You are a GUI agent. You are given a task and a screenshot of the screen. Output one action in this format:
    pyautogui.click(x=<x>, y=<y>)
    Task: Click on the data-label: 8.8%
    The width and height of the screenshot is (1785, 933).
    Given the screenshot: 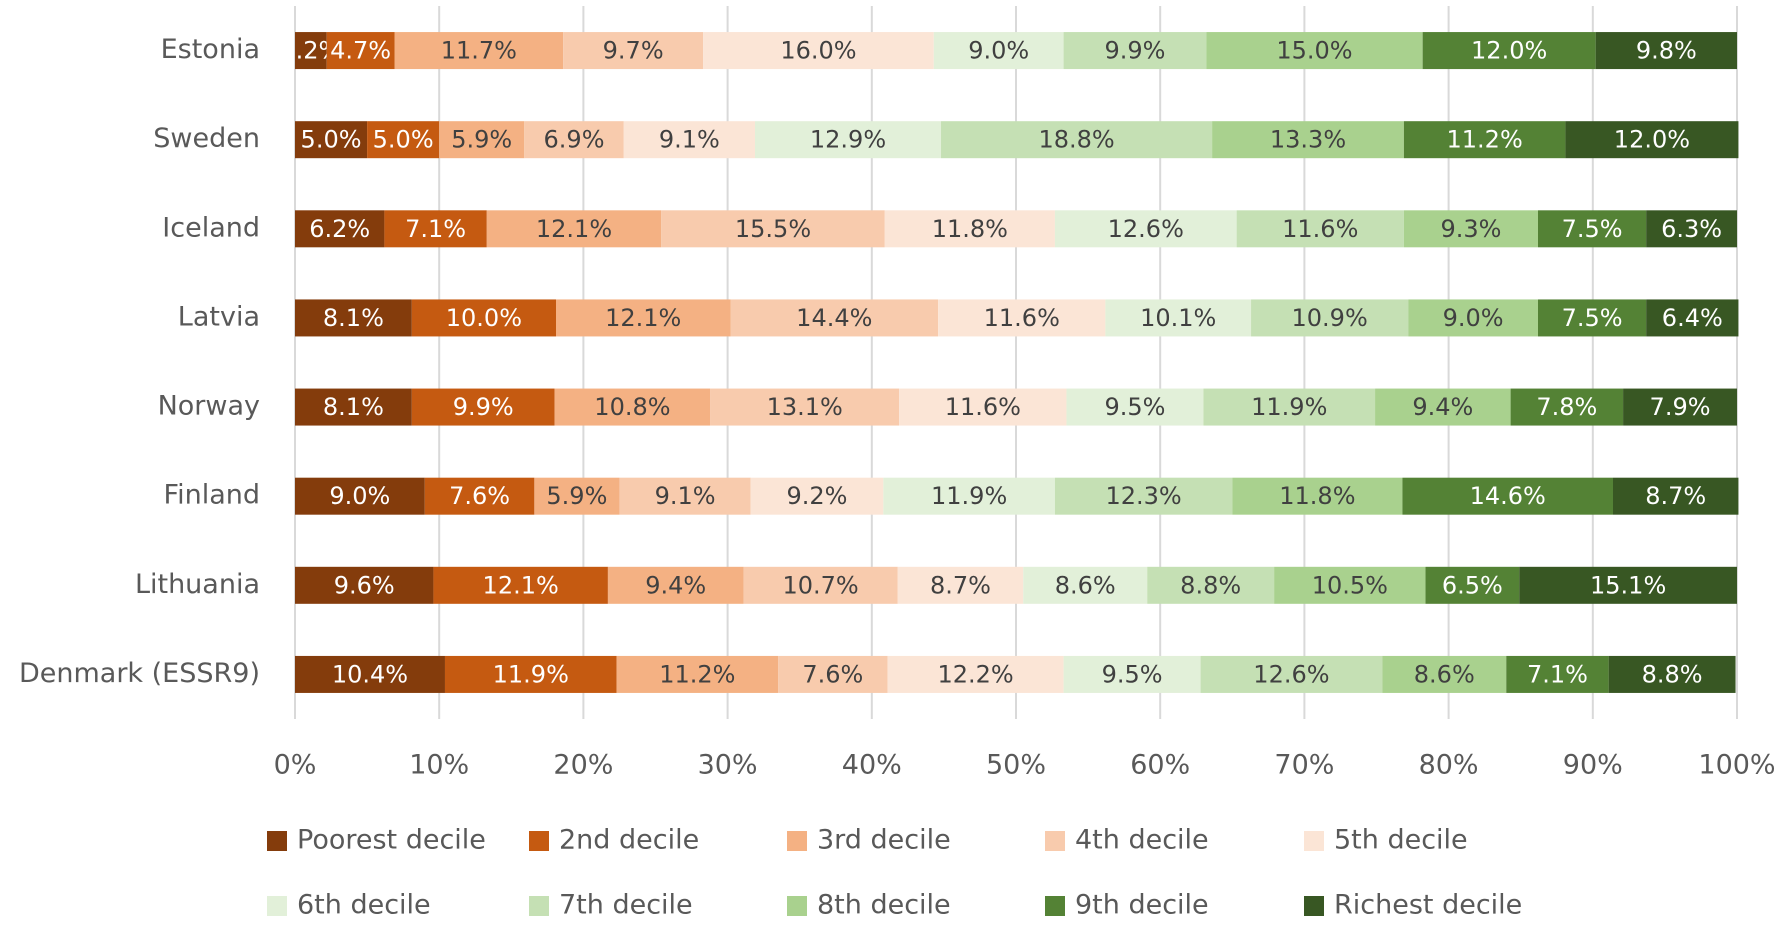 What is the action you would take?
    pyautogui.click(x=1210, y=585)
    